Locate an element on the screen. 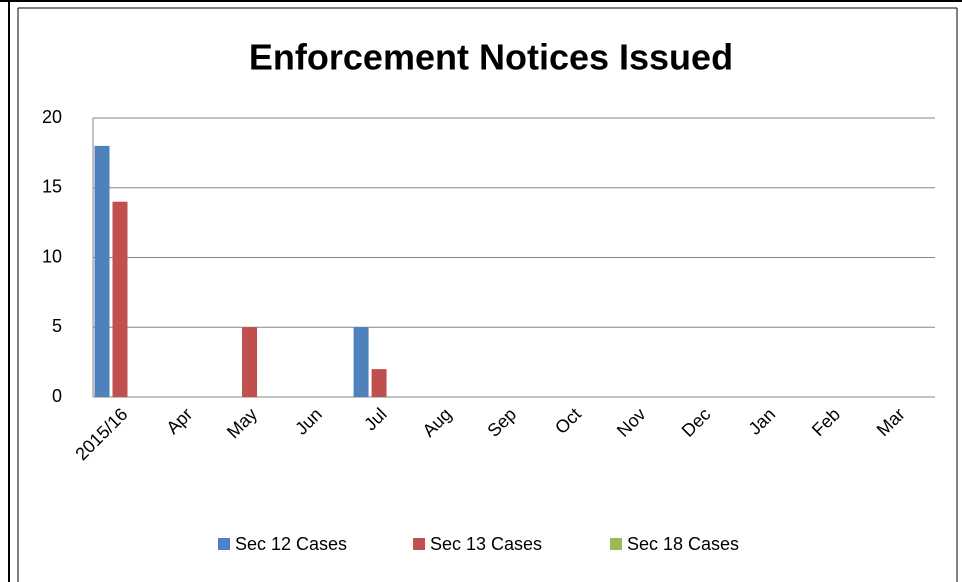 The width and height of the screenshot is (962, 582). x-tick-label: Dec is located at coordinates (696, 422).